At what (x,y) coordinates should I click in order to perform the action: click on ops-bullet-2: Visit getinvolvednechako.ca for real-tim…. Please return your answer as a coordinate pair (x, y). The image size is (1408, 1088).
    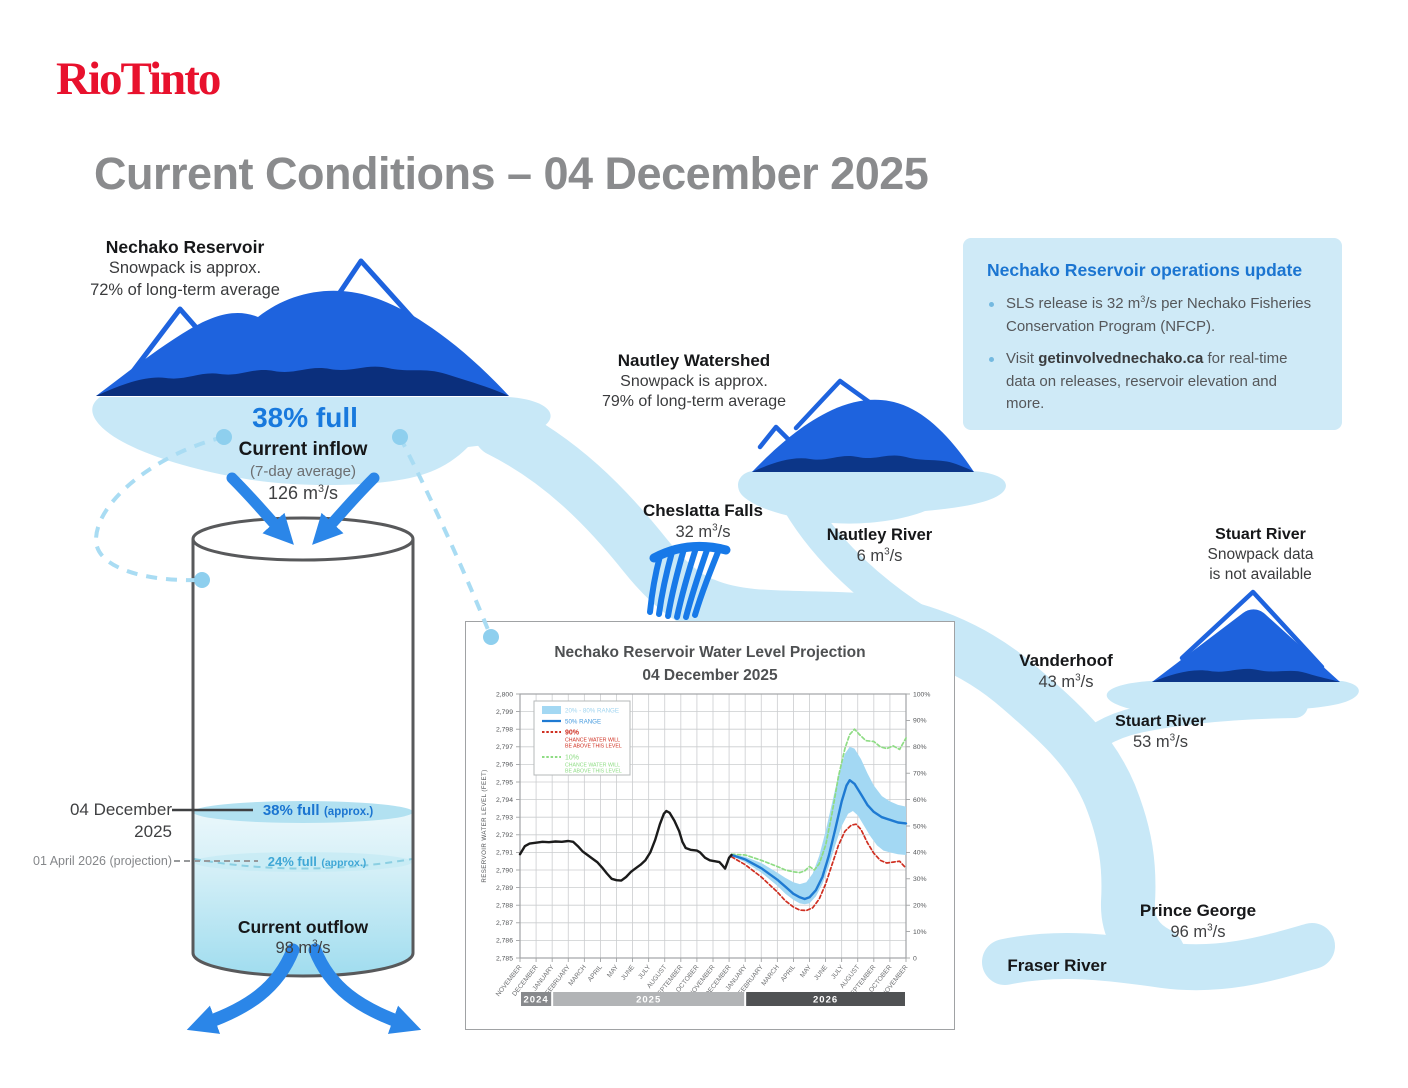
    Looking at the image, I should click on (1152, 382).